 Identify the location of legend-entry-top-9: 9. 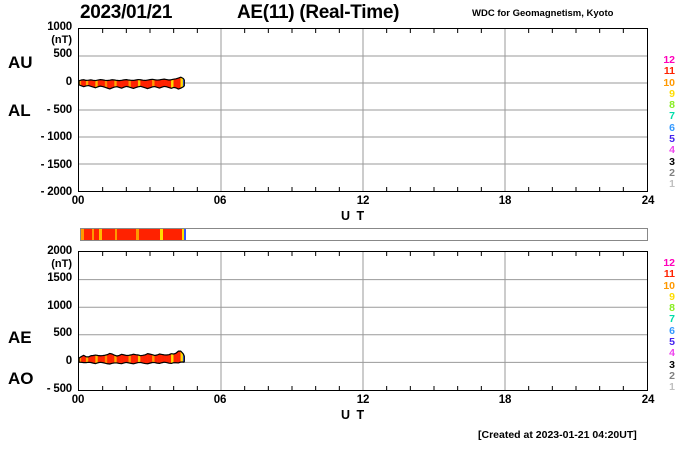
(672, 93).